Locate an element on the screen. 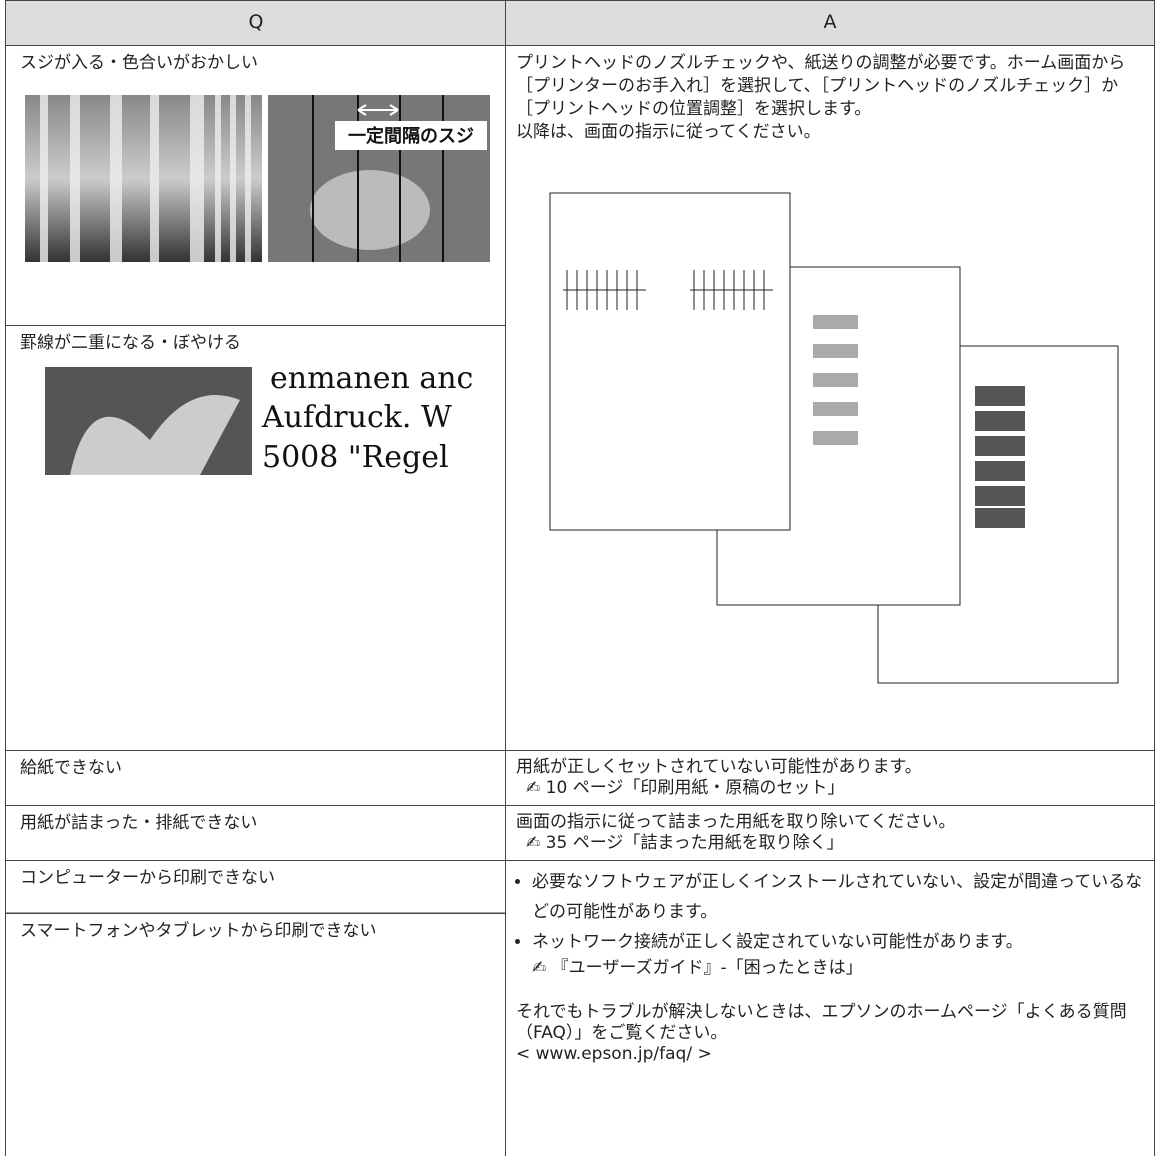 The height and width of the screenshot is (1156, 1159). q-text: 給紙できない is located at coordinates (71, 768).